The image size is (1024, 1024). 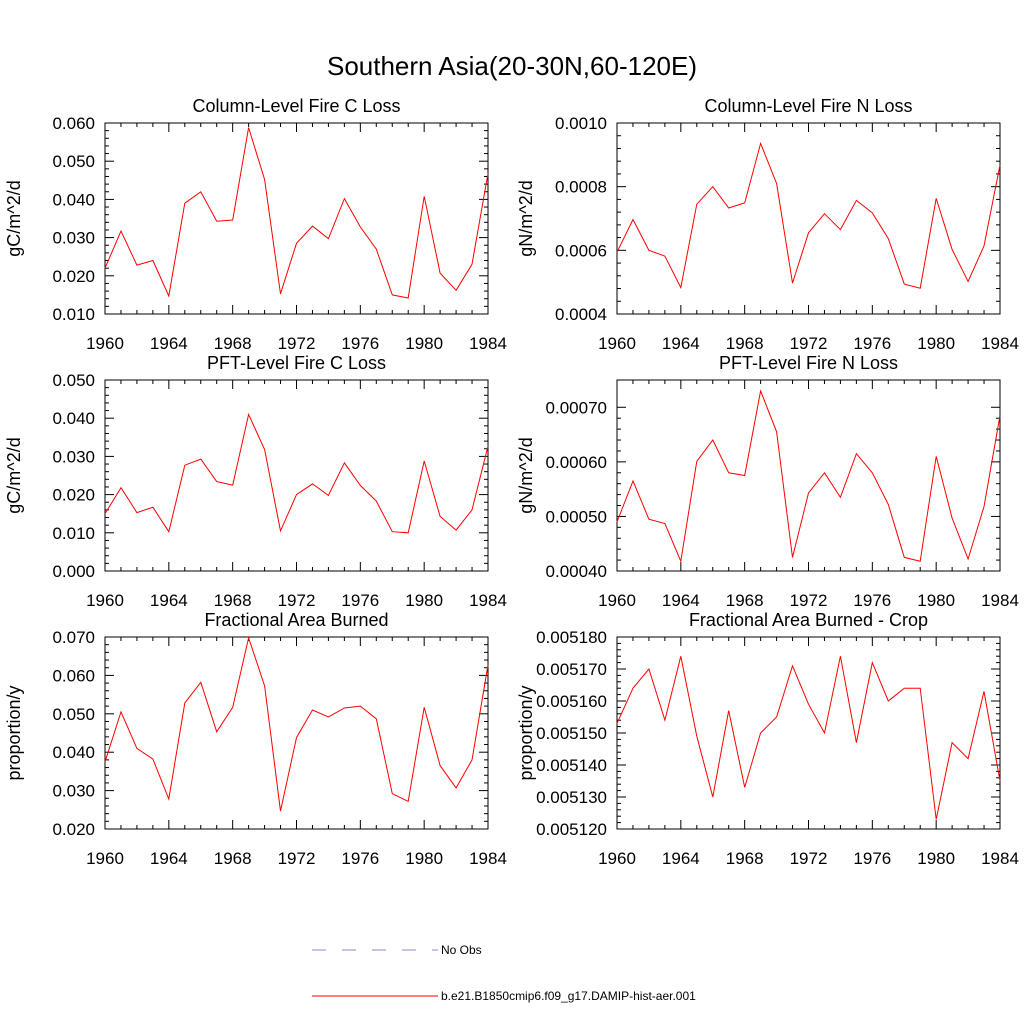 What do you see at coordinates (73, 675) in the screenshot?
I see `panel-fractional-area-burned-ytick-label: 0.060` at bounding box center [73, 675].